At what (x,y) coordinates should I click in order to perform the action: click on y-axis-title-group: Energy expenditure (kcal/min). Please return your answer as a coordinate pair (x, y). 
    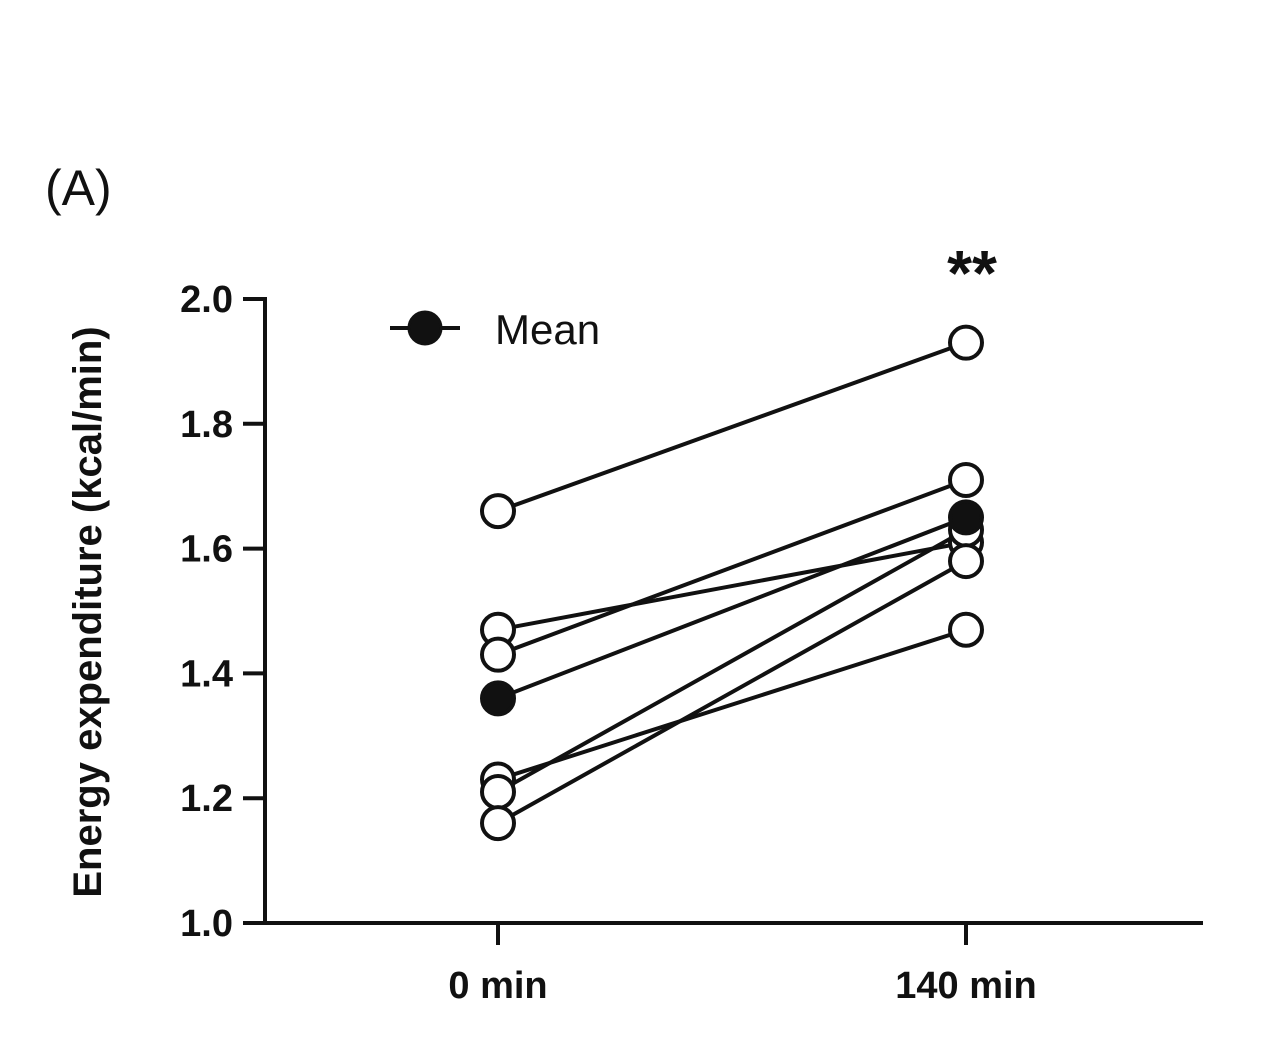
    Looking at the image, I should click on (88, 611).